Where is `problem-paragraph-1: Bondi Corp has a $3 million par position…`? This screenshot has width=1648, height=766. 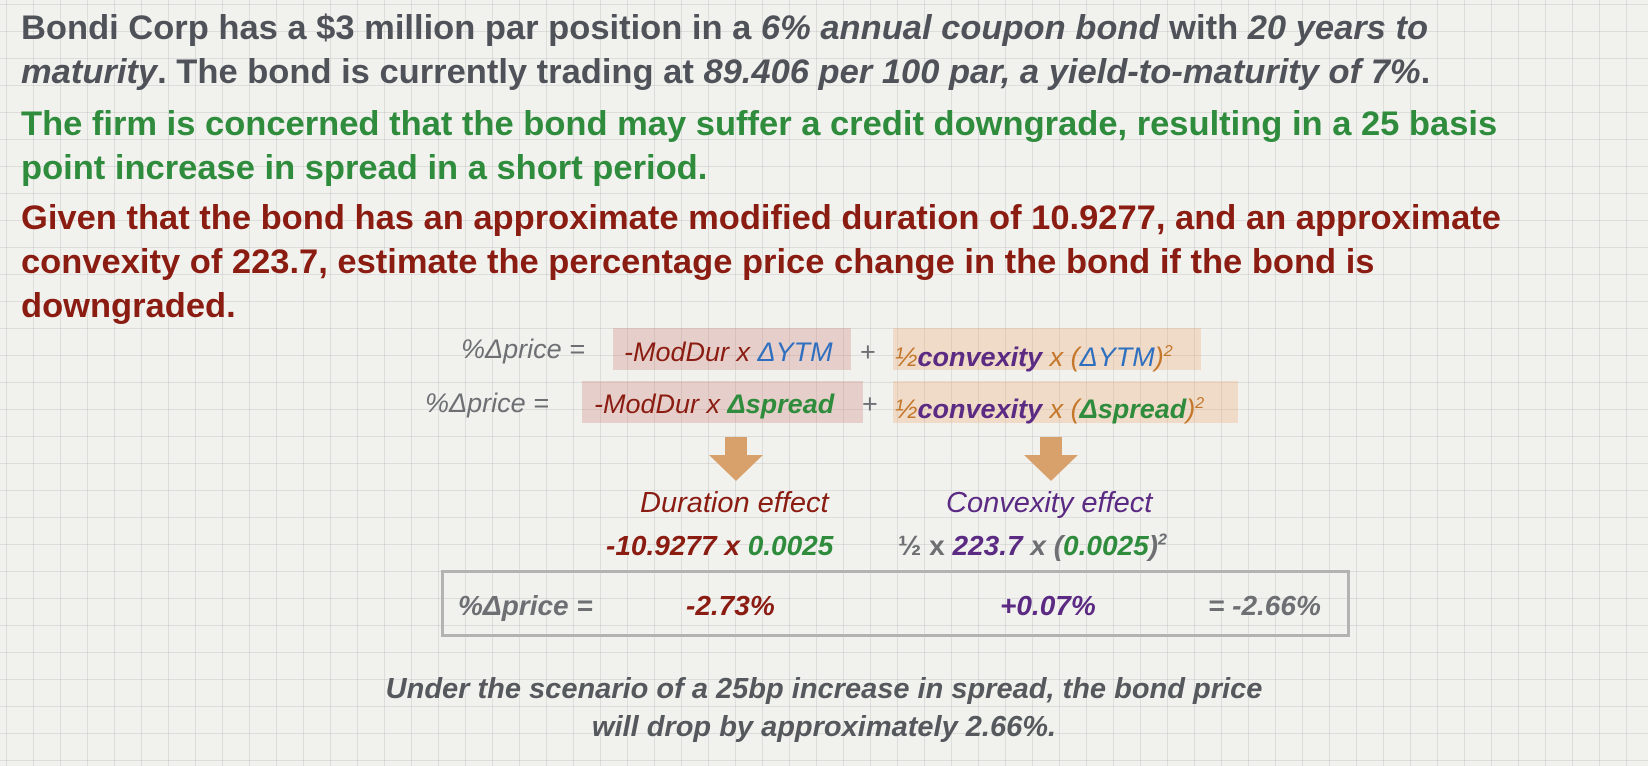 problem-paragraph-1: Bondi Corp has a $3 million par position… is located at coordinates (725, 50).